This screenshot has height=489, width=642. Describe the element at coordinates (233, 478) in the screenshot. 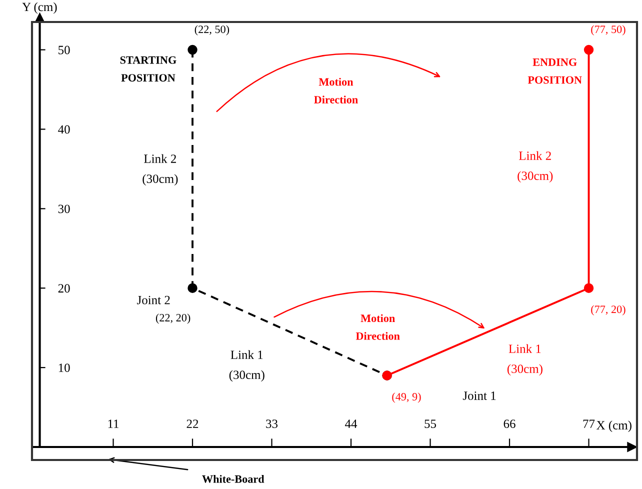

I see `text: White-Board` at that location.